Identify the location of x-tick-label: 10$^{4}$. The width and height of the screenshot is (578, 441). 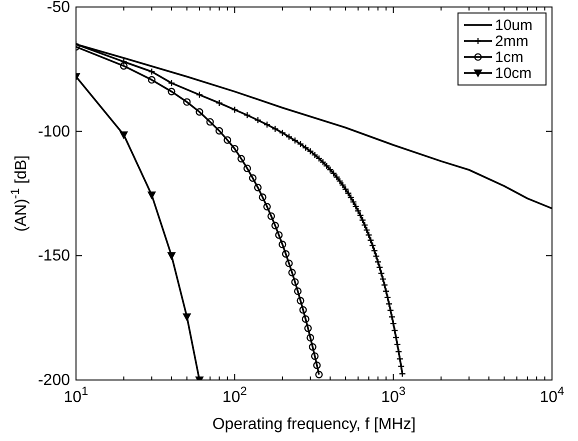
(552, 395).